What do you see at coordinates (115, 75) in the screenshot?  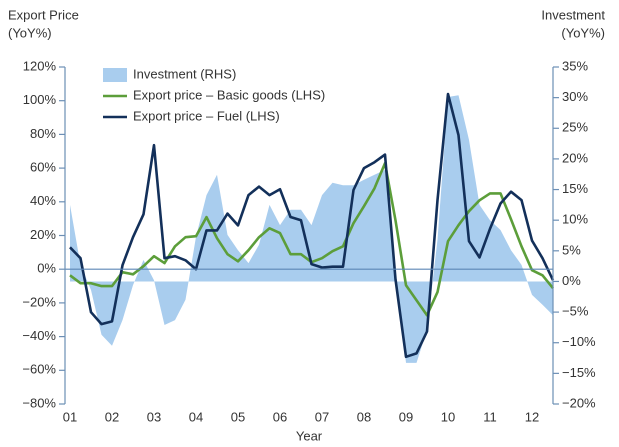 I see `legend-swatch` at bounding box center [115, 75].